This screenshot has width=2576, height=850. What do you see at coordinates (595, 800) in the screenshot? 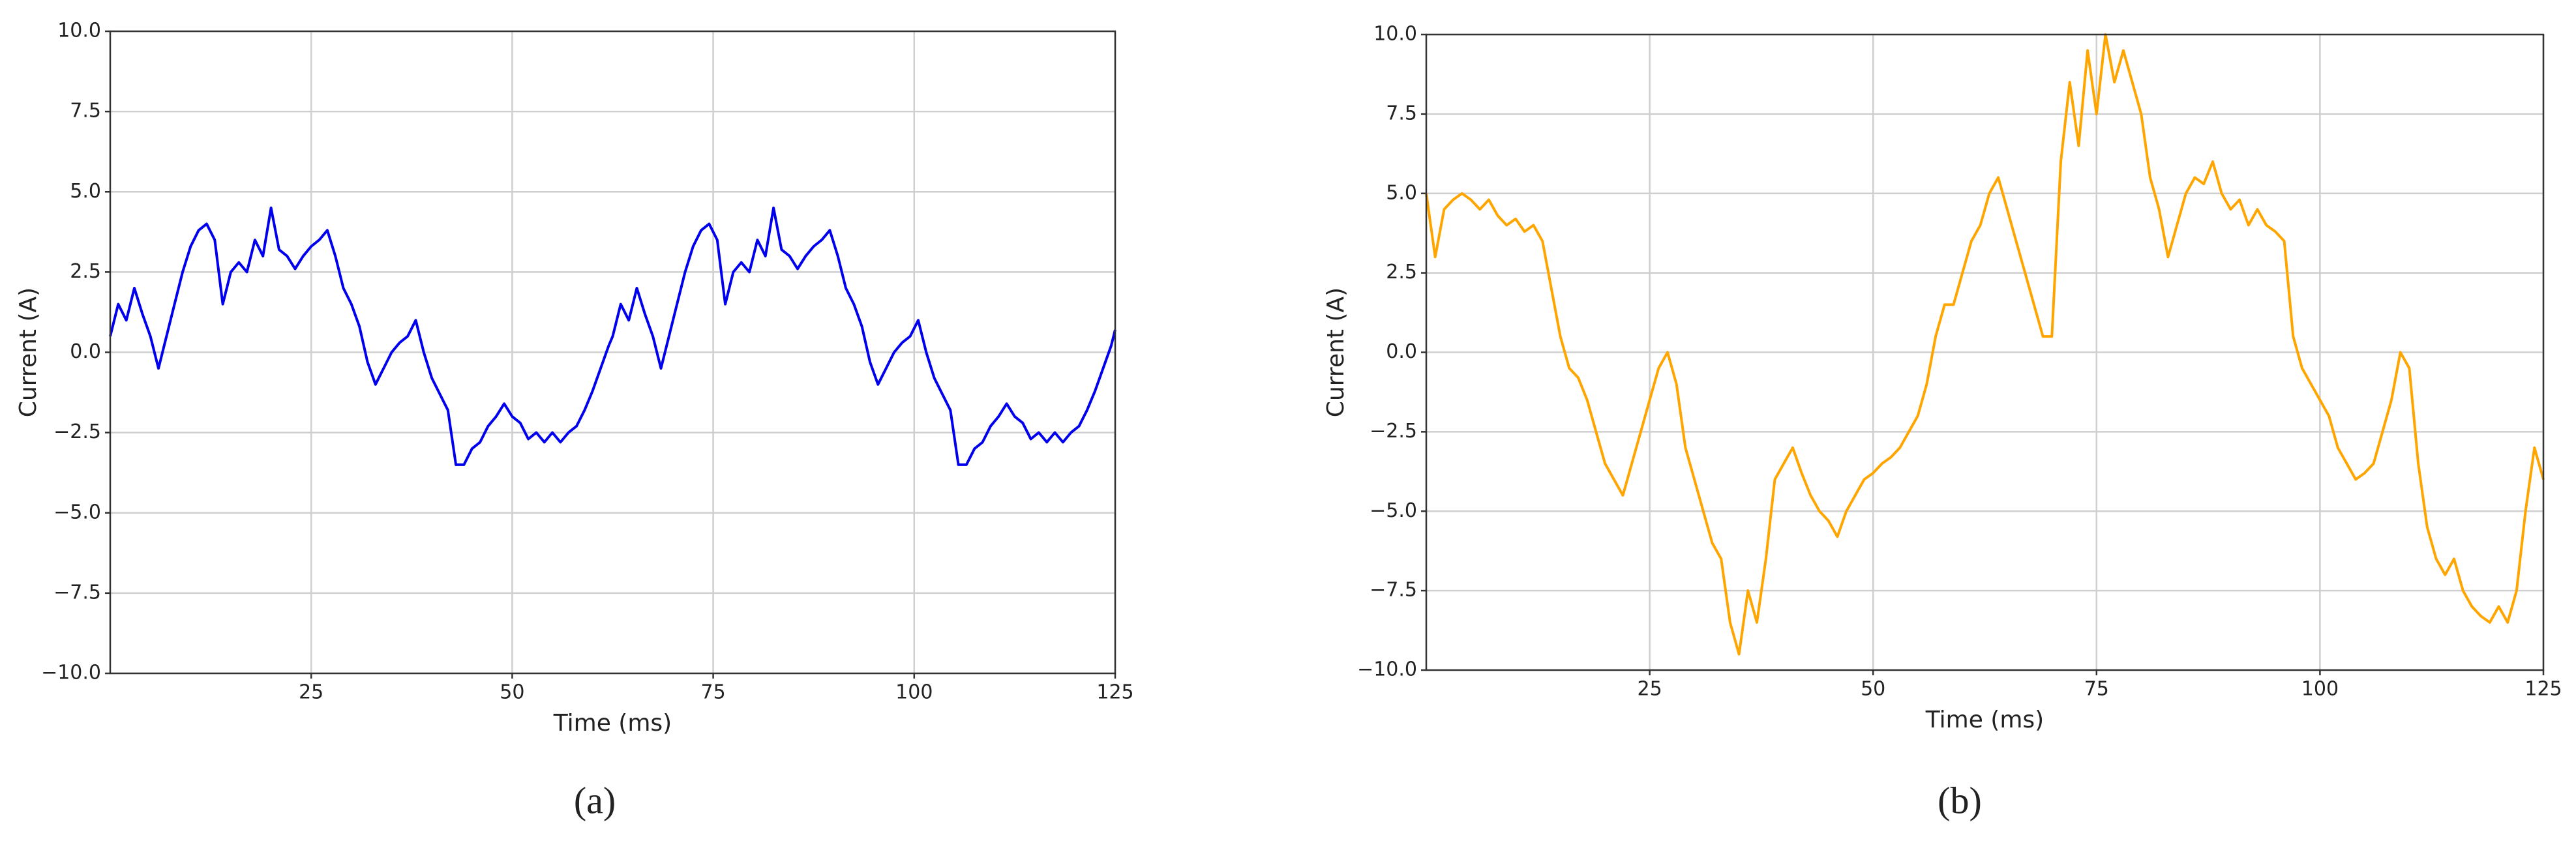
I see `caption: (a)` at bounding box center [595, 800].